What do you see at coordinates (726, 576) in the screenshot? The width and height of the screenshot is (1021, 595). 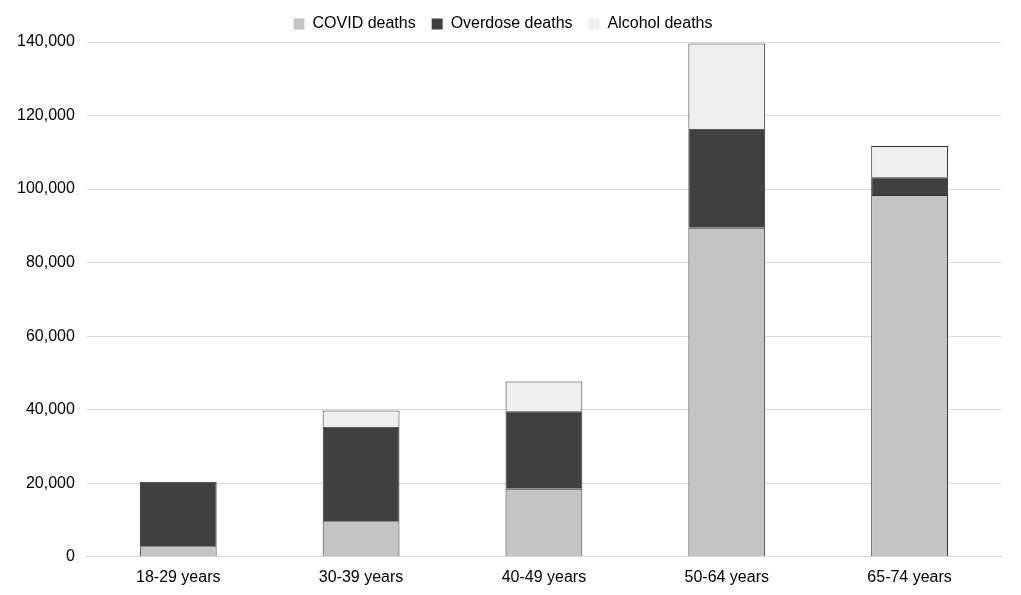 I see `x-tick-label: 50-64 years` at bounding box center [726, 576].